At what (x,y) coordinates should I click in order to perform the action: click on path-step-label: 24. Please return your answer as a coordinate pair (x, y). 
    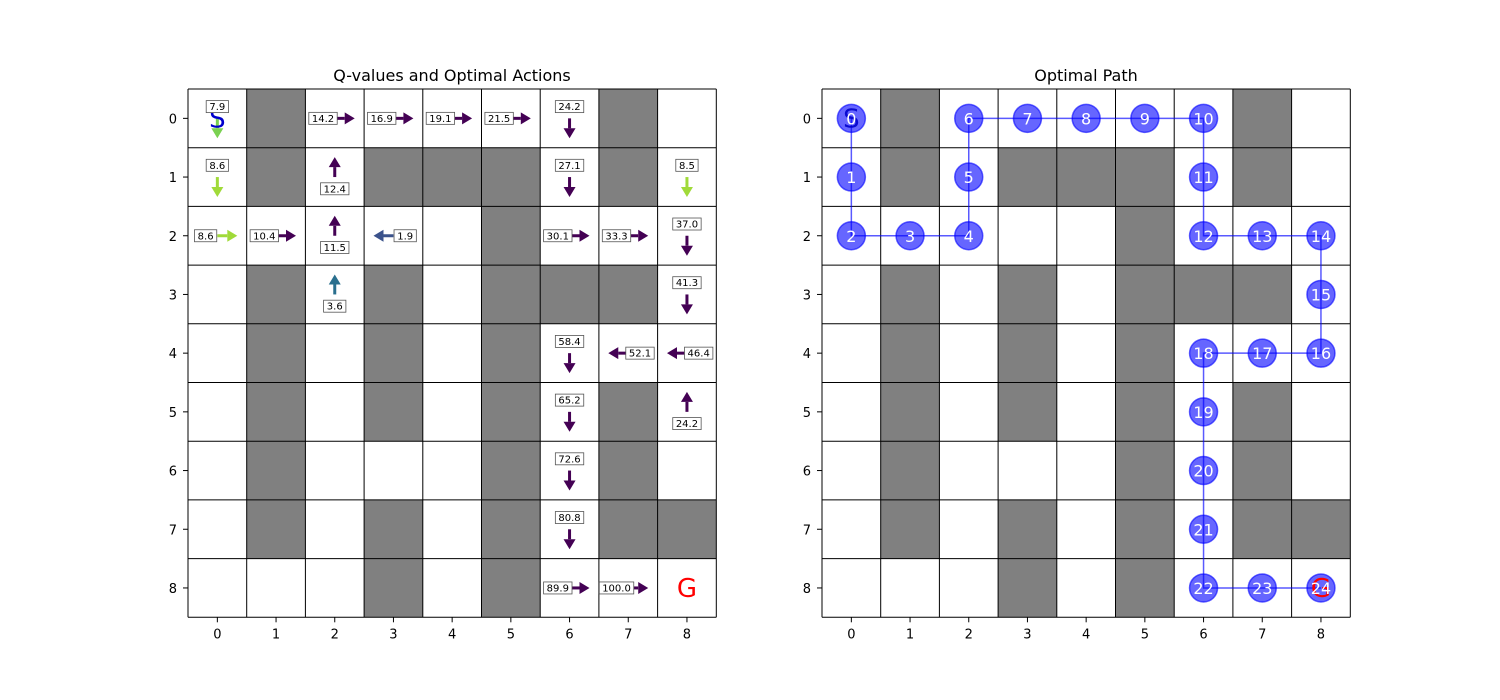
    Looking at the image, I should click on (1321, 588).